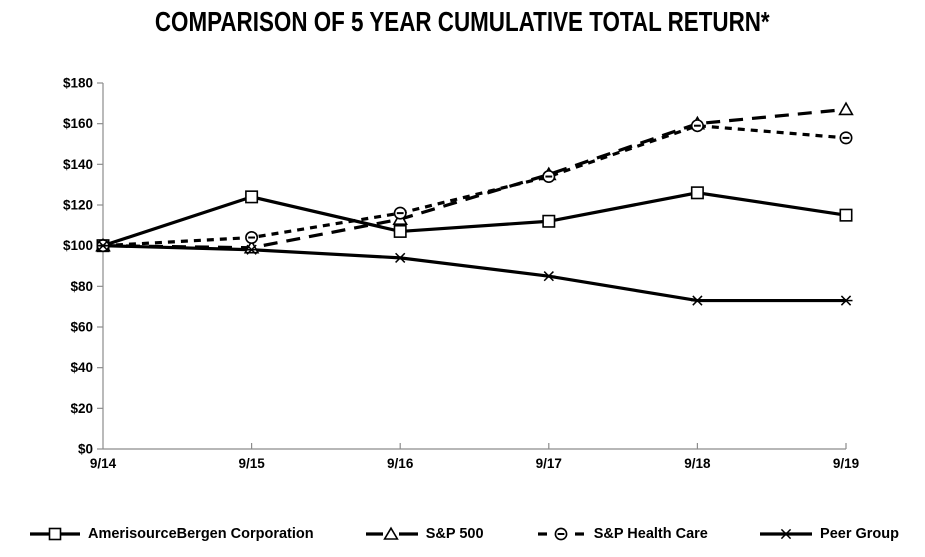 This screenshot has width=925, height=557. I want to click on legend-item-sp-health-care: S&P Health Care, so click(622, 534).